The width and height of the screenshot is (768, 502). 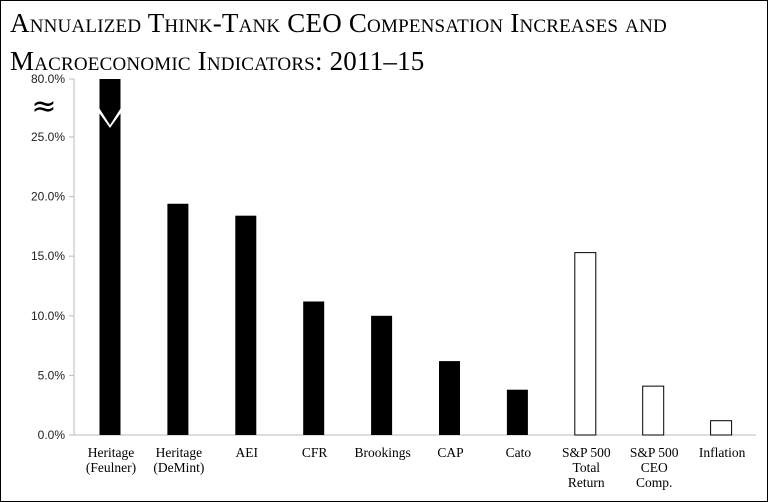 What do you see at coordinates (519, 452) in the screenshot?
I see `category-label: Cato` at bounding box center [519, 452].